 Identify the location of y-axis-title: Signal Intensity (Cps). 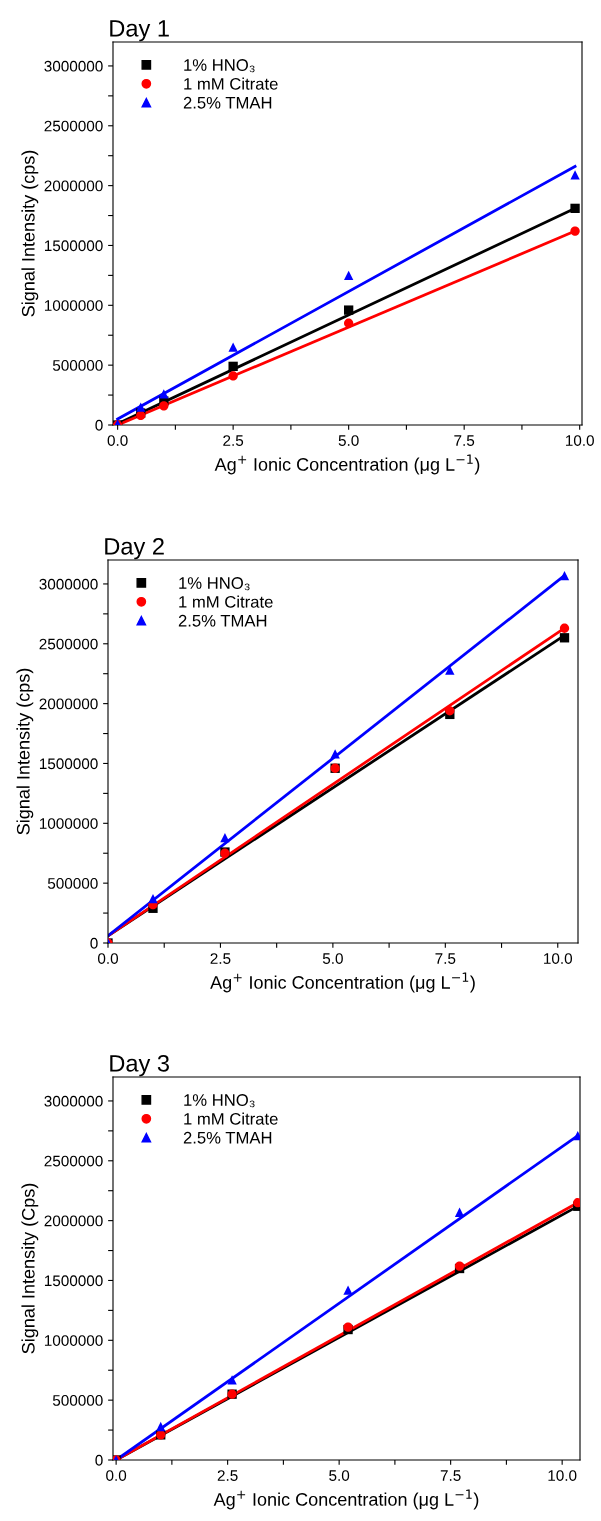
(30, 1268).